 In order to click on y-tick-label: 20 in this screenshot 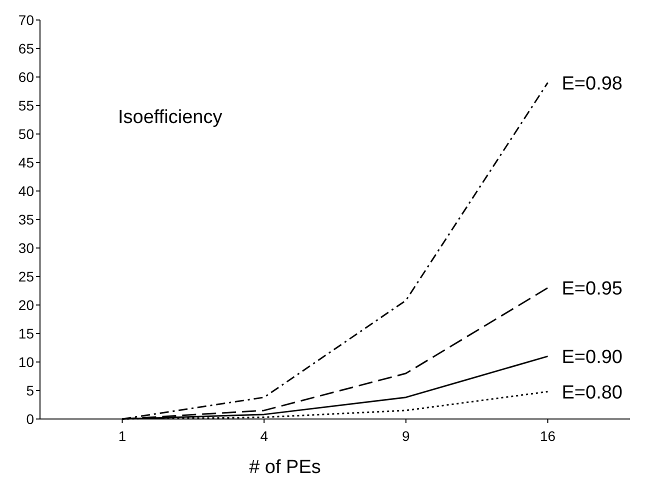, I will do `click(26, 304)`.